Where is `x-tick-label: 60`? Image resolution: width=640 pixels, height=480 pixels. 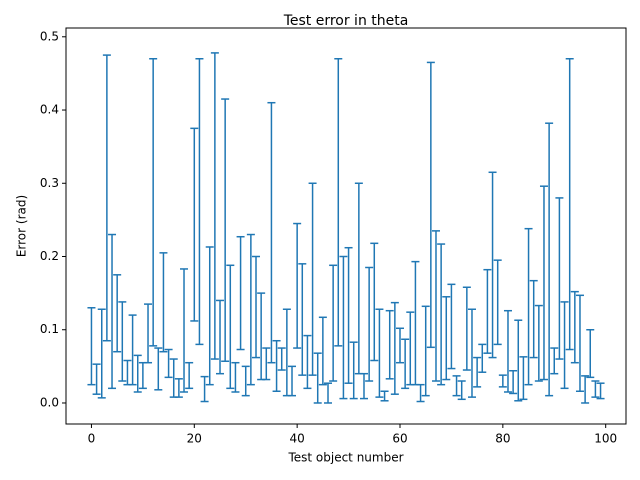
x-tick-label: 60 is located at coordinates (399, 439).